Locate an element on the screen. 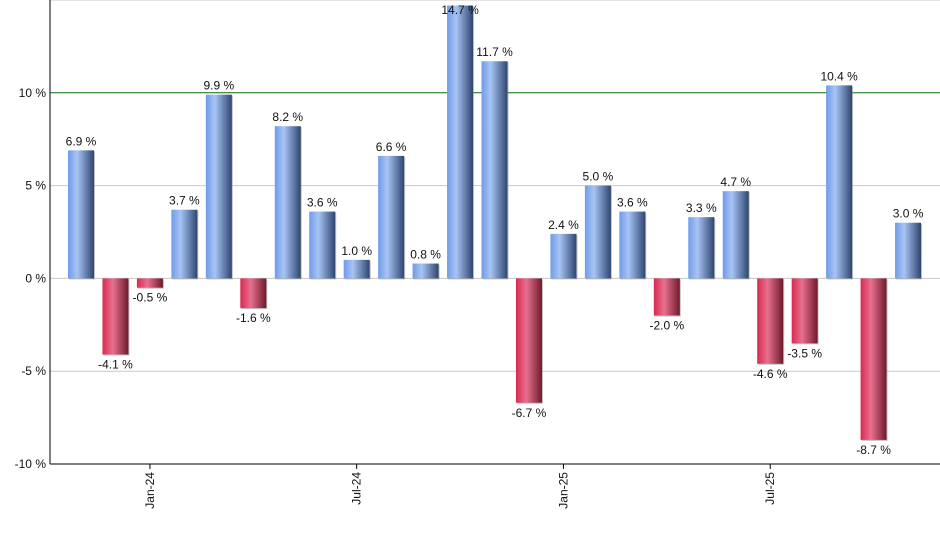 This screenshot has width=940, height=550. data-label: -6.7 % is located at coordinates (529, 413).